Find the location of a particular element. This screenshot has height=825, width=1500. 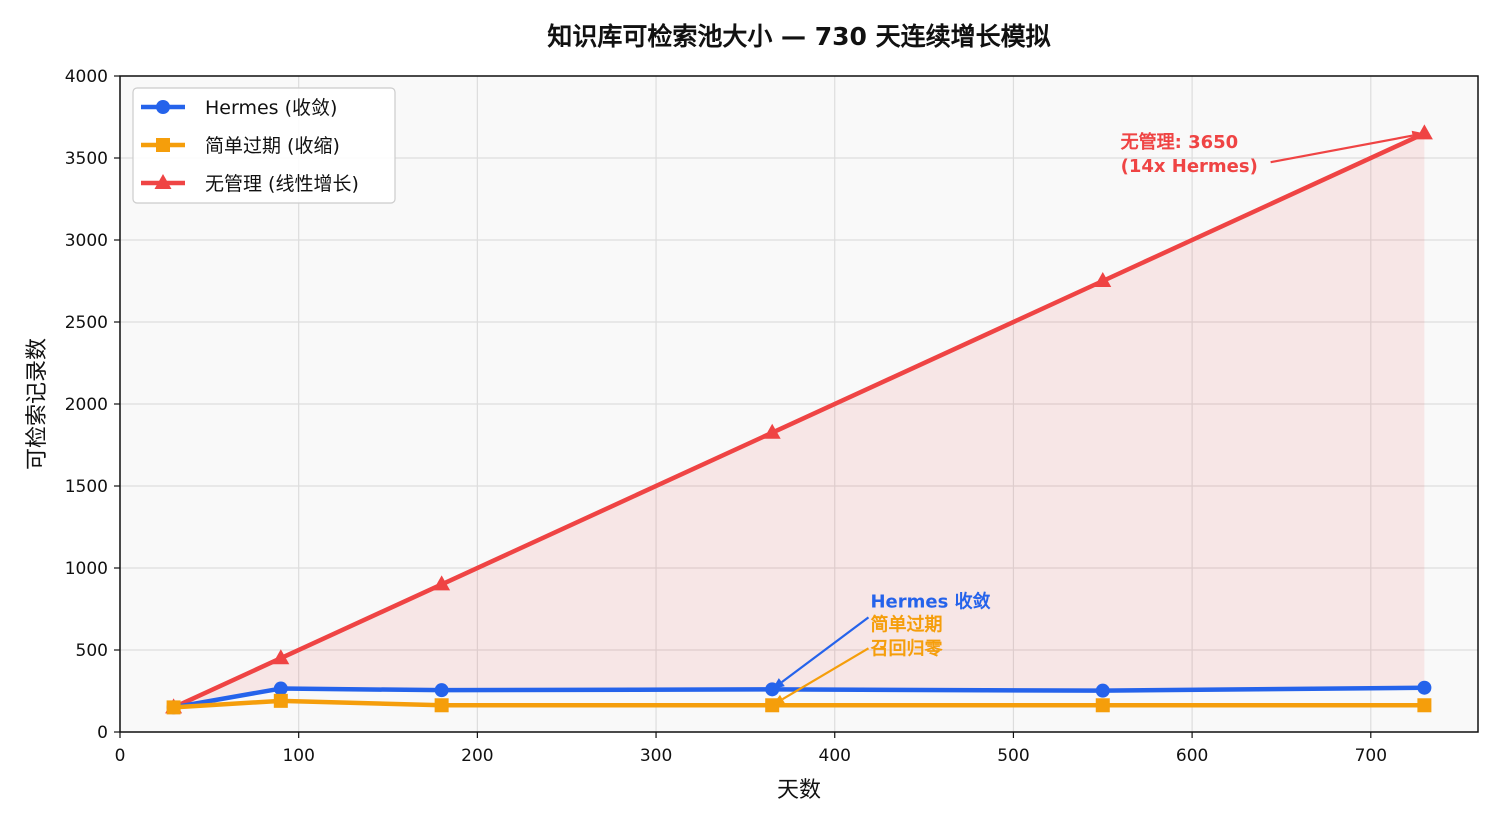

annotation-text: 召回归零 is located at coordinates (906, 648).